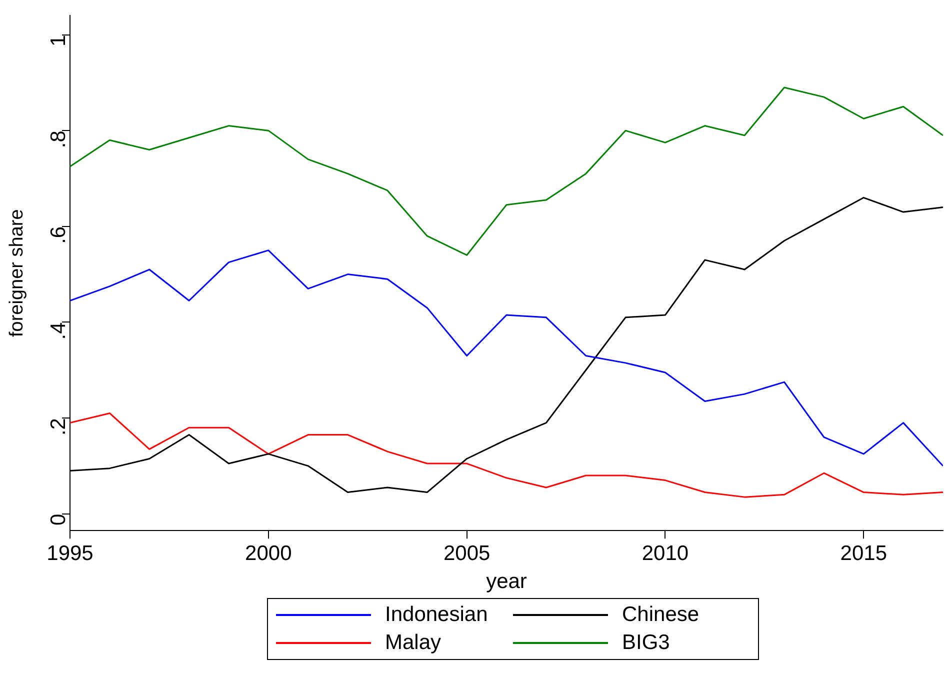 The height and width of the screenshot is (677, 947). I want to click on y-tick-label: 1, so click(58, 40).